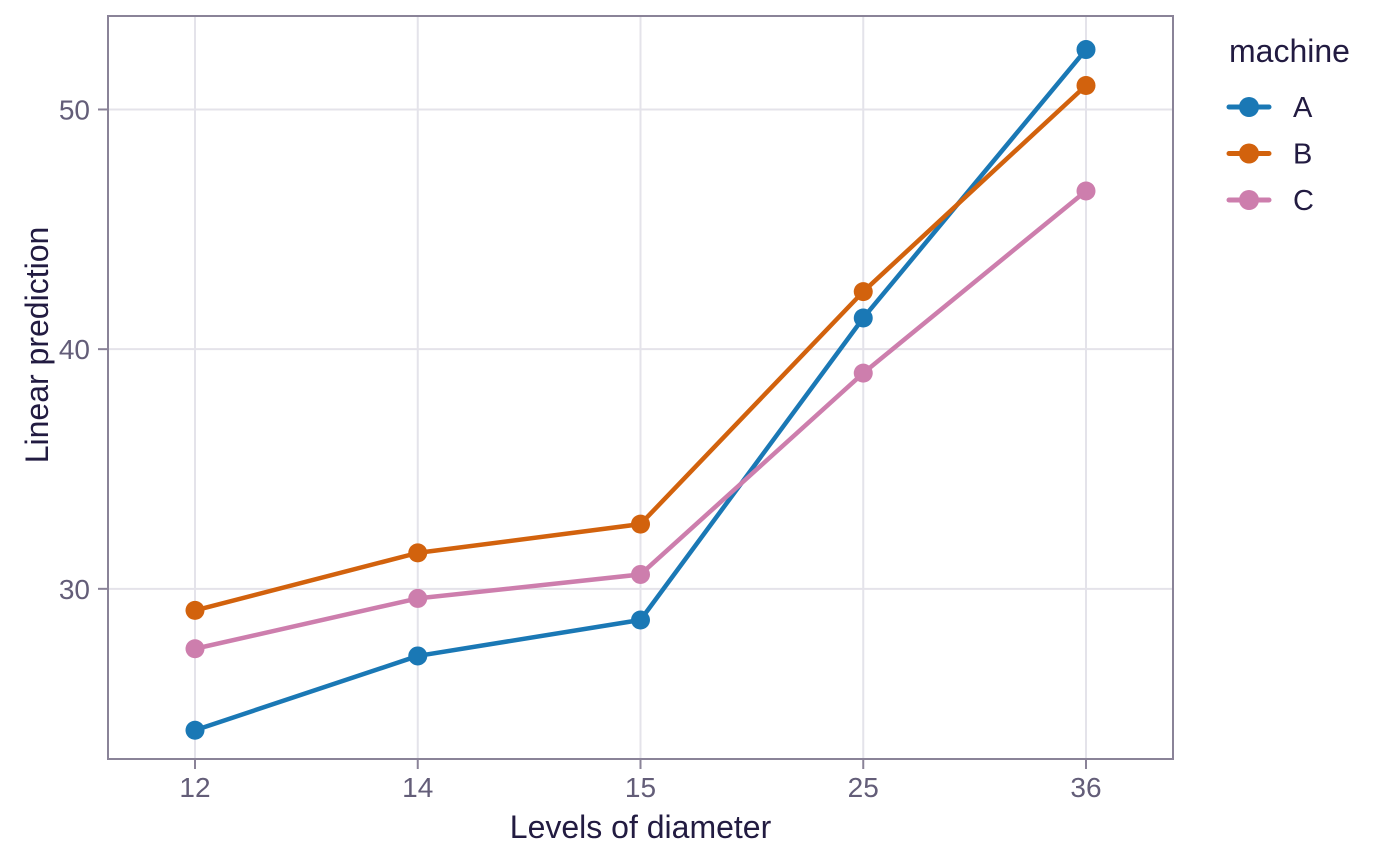 The image size is (1400, 866). I want to click on legend-item-A: A, so click(1269, 108).